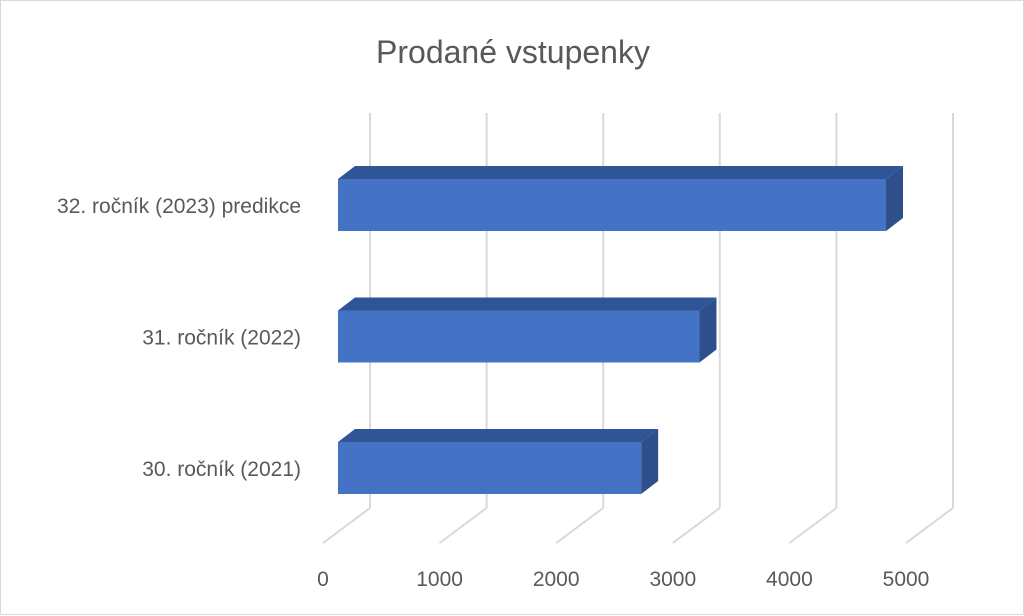 The width and height of the screenshot is (1024, 616). What do you see at coordinates (323, 579) in the screenshot?
I see `x-tick-label: 0` at bounding box center [323, 579].